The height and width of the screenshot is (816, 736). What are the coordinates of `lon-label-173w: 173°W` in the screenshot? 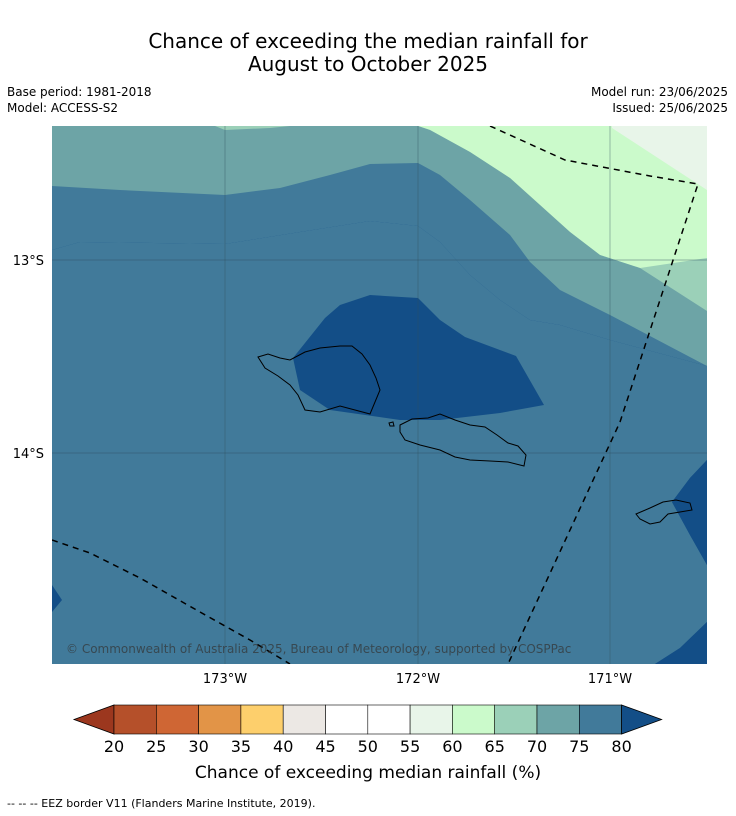 It's located at (225, 679).